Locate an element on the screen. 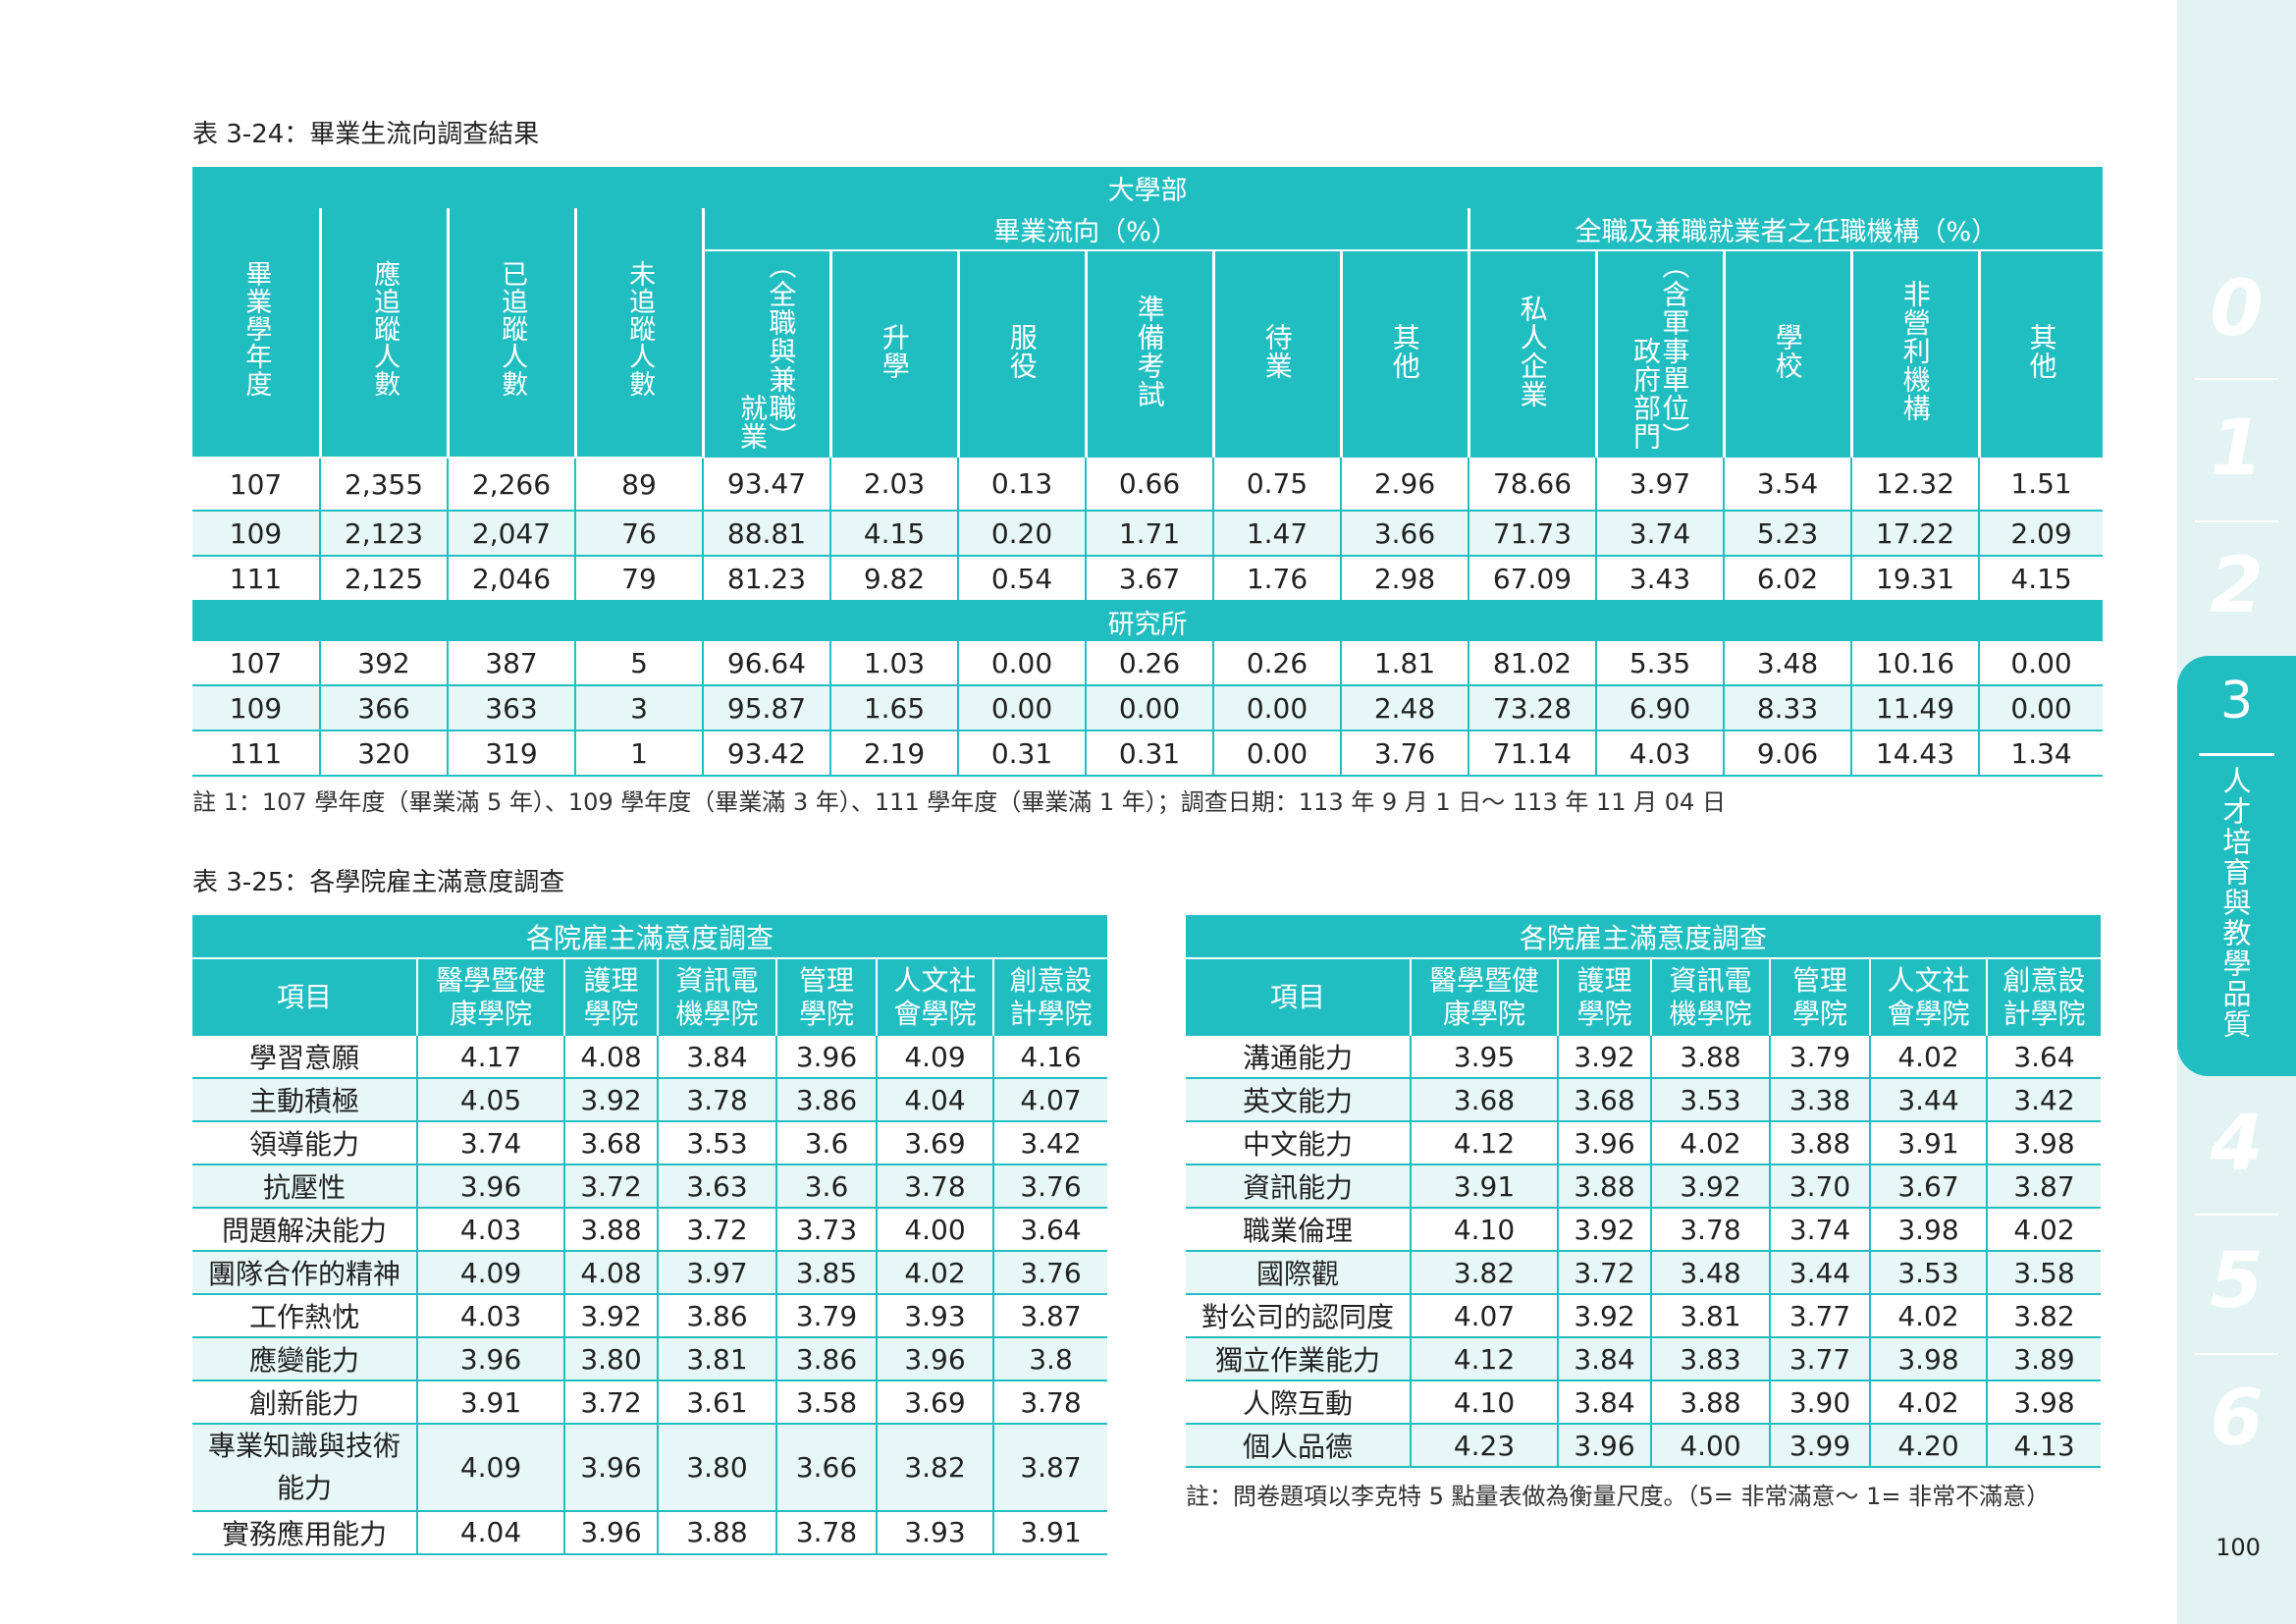  table-cell: 2.03 is located at coordinates (893, 485).